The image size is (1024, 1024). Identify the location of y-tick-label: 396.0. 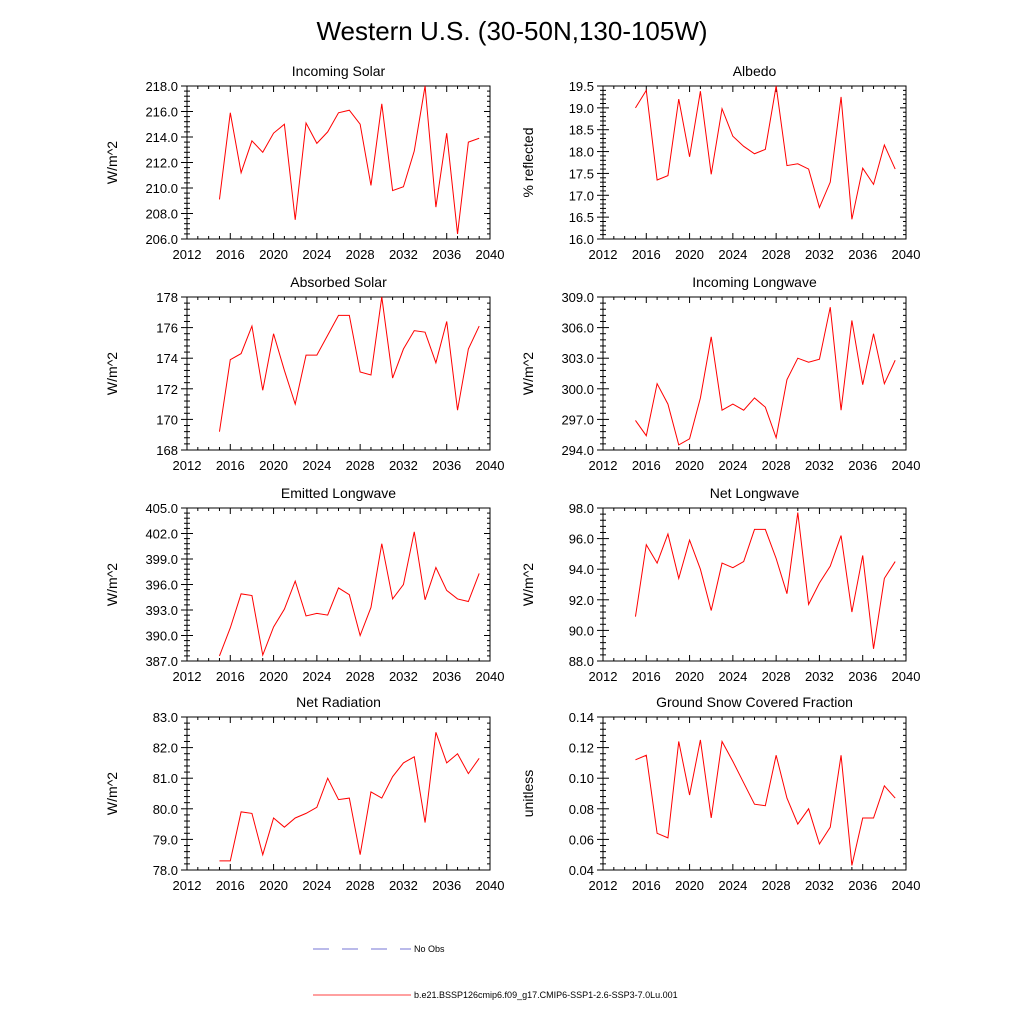
(161, 585).